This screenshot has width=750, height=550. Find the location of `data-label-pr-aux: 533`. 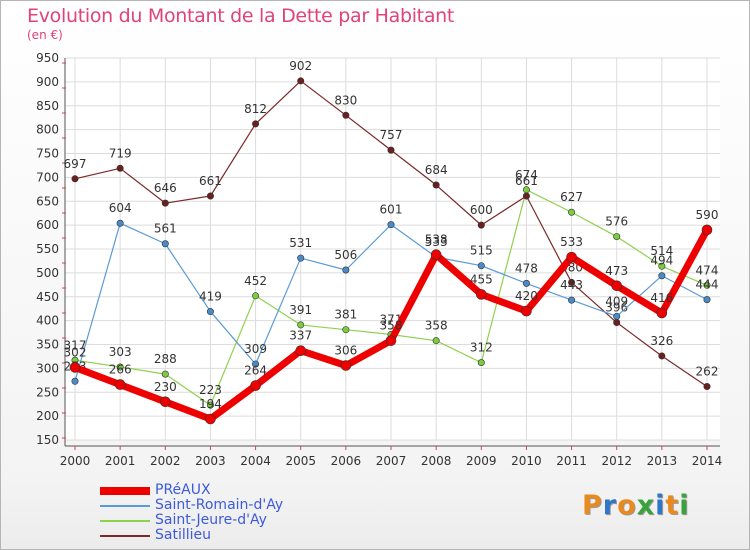

data-label-pr-aux: 533 is located at coordinates (571, 242).